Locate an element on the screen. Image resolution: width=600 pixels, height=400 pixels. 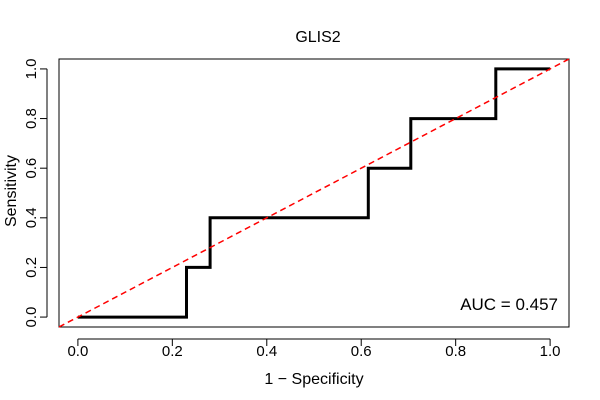
y-tick-label-0: 0.0 is located at coordinates (31, 317).